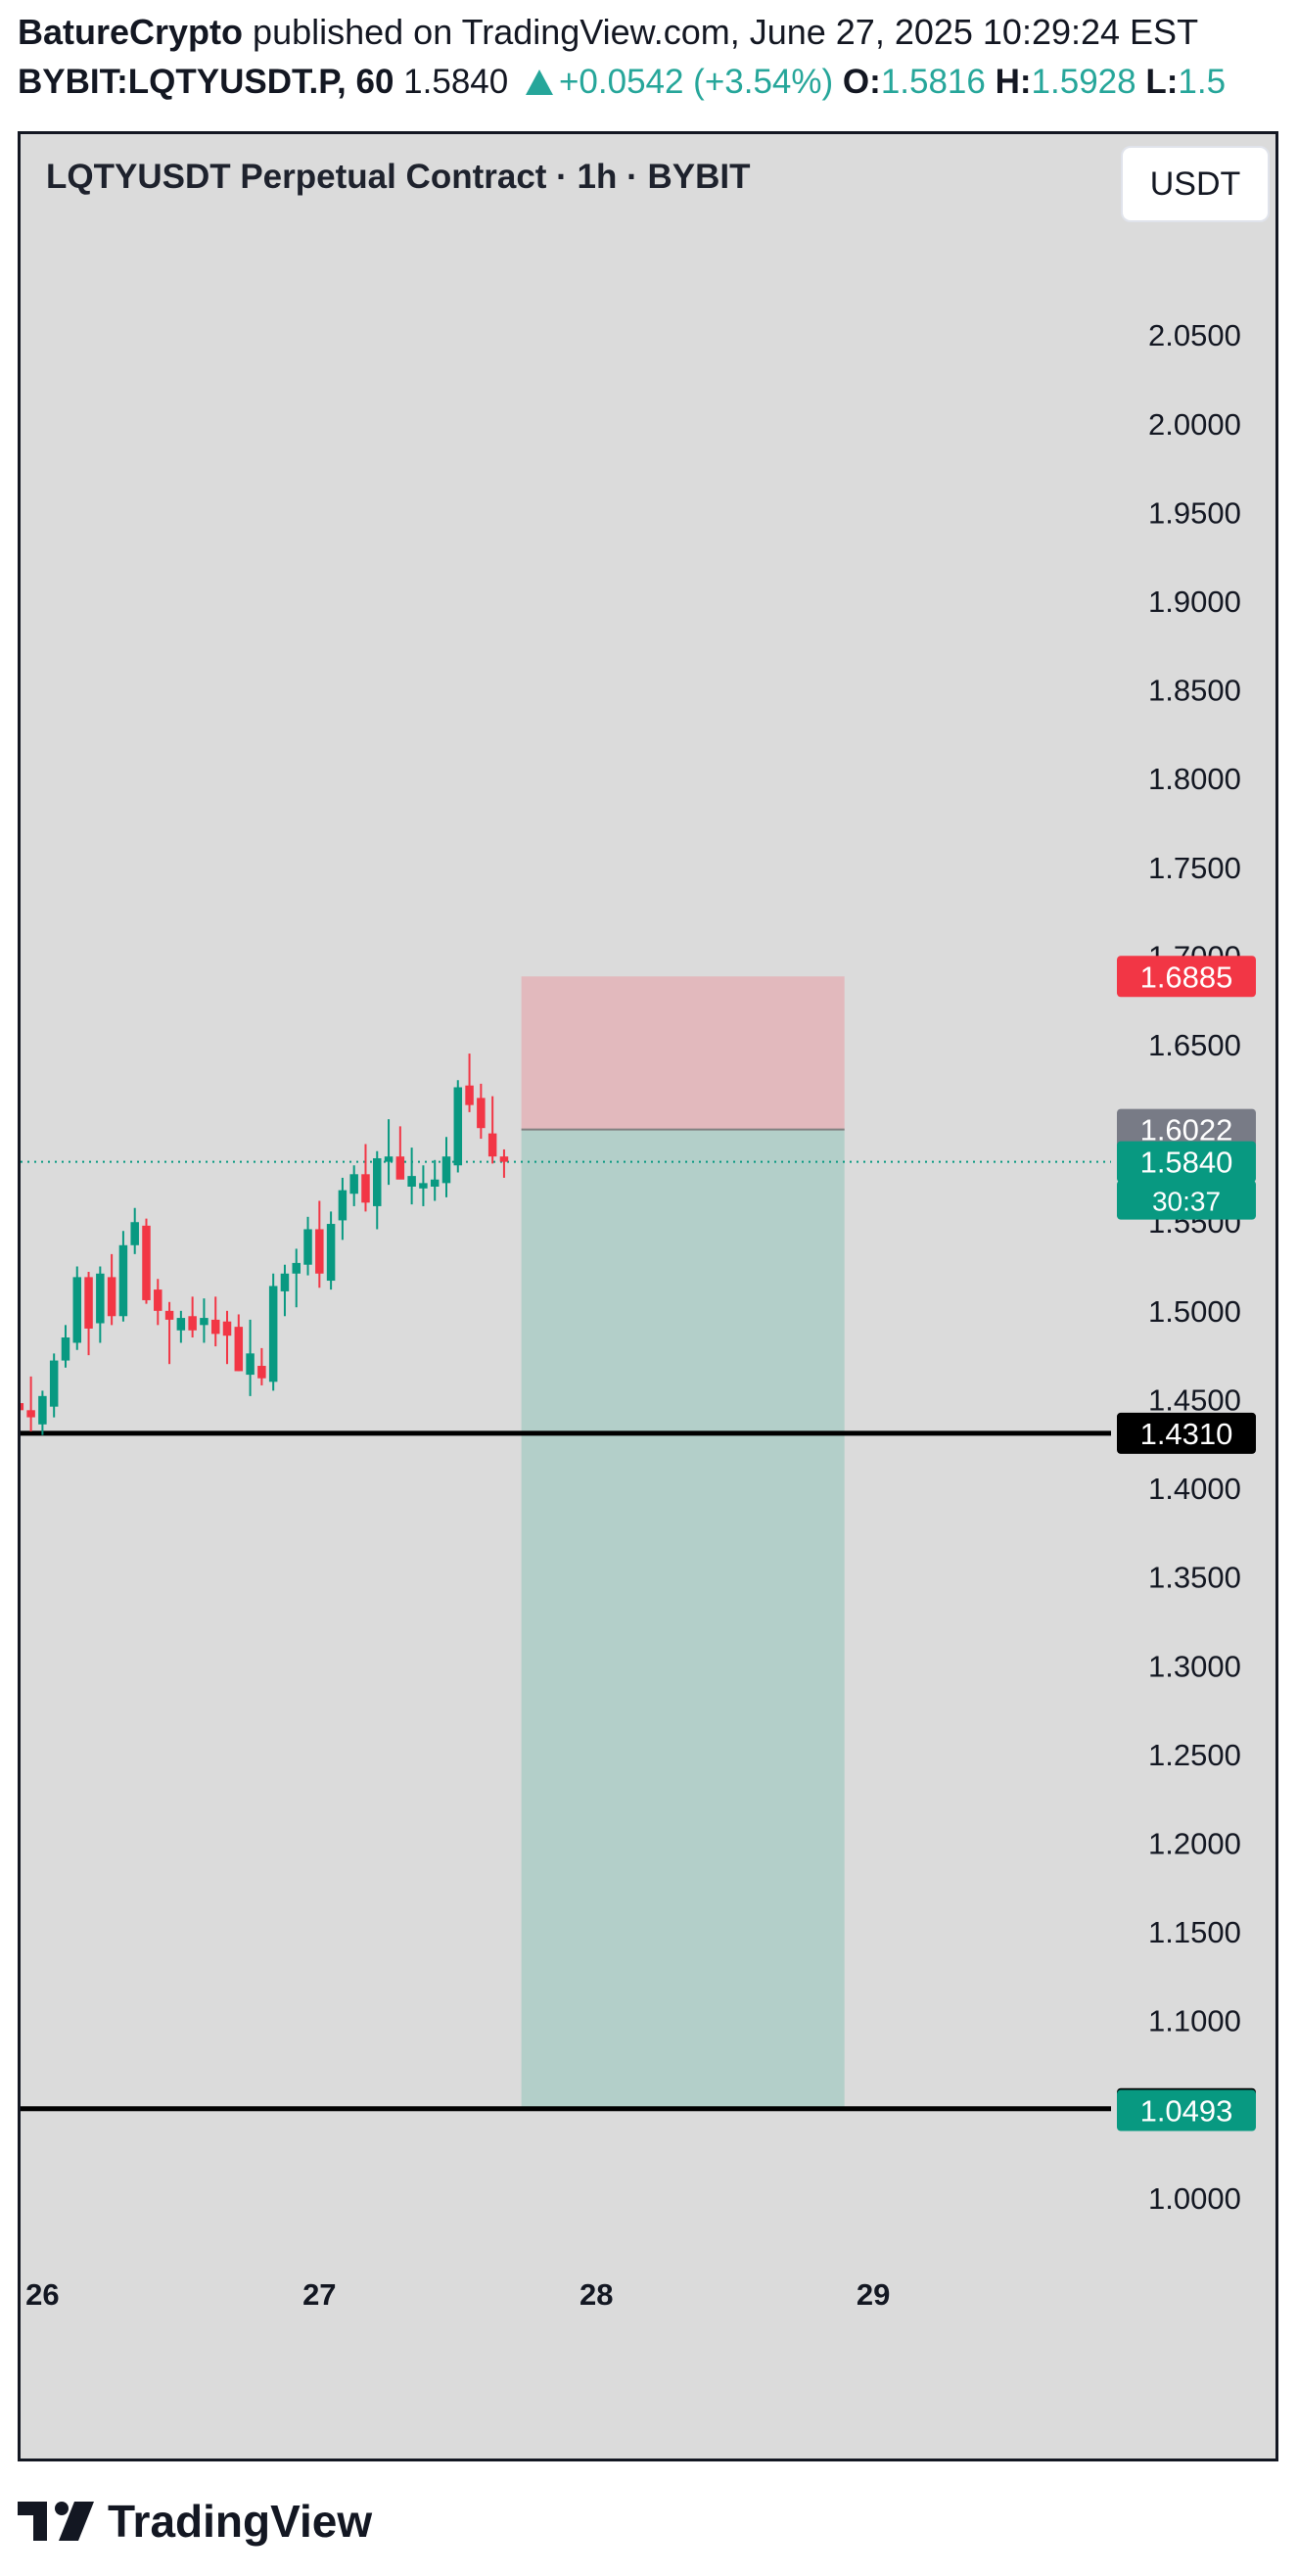 Image resolution: width=1298 pixels, height=2576 pixels. I want to click on price-label: 1.0493, so click(1186, 2111).